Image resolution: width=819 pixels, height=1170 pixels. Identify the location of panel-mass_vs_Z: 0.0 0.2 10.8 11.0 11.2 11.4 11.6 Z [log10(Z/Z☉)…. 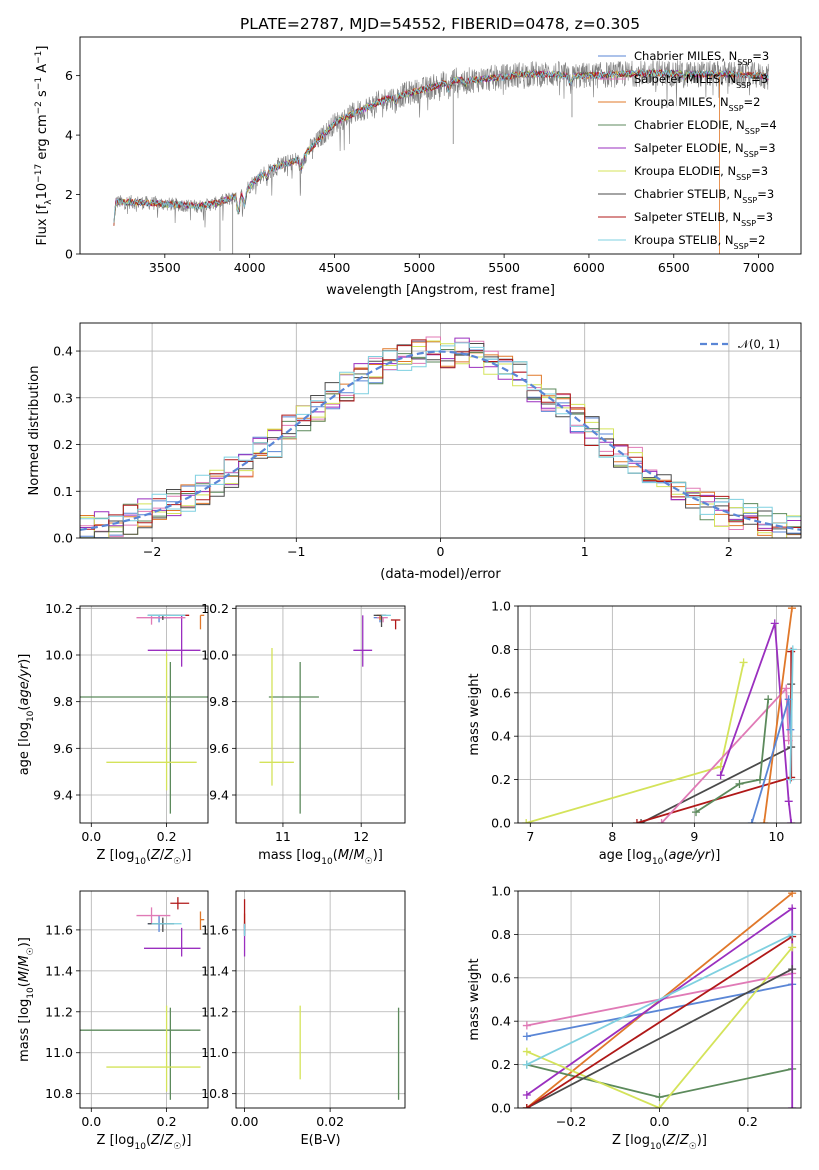
(113, 1021).